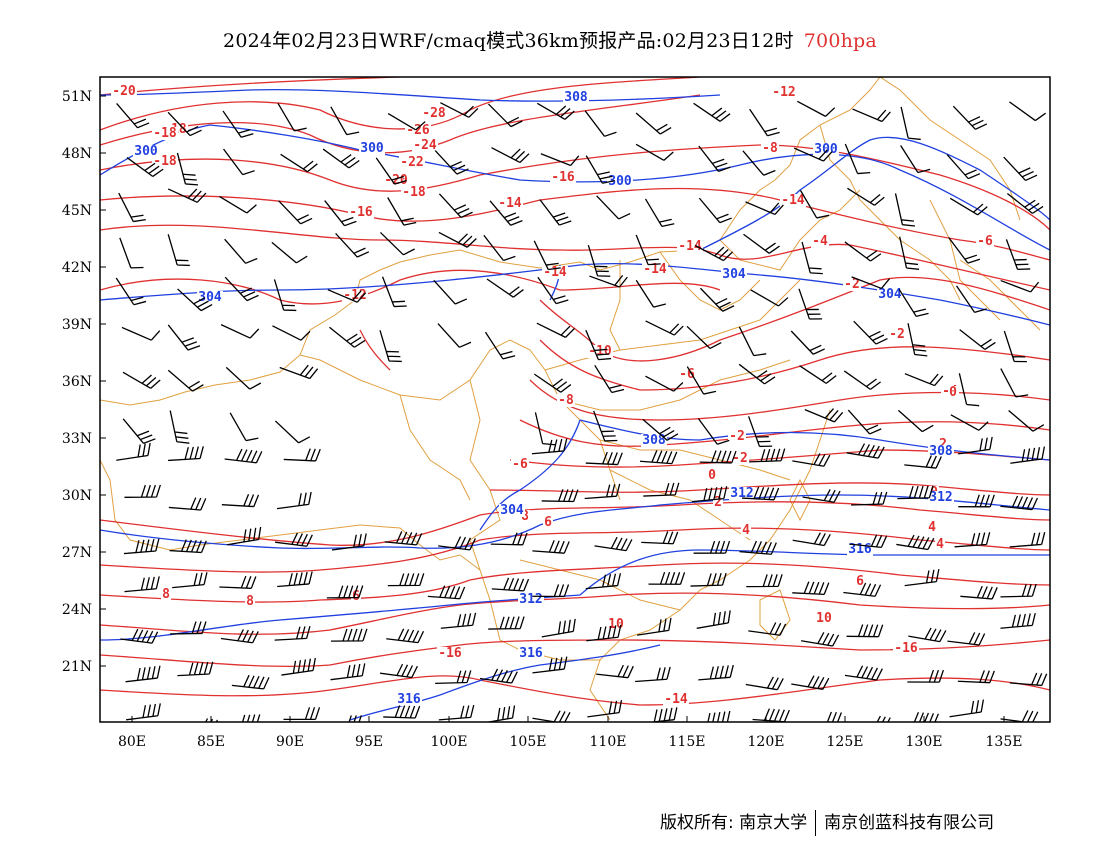 This screenshot has width=1100, height=850. I want to click on height-label: 308, so click(576, 97).